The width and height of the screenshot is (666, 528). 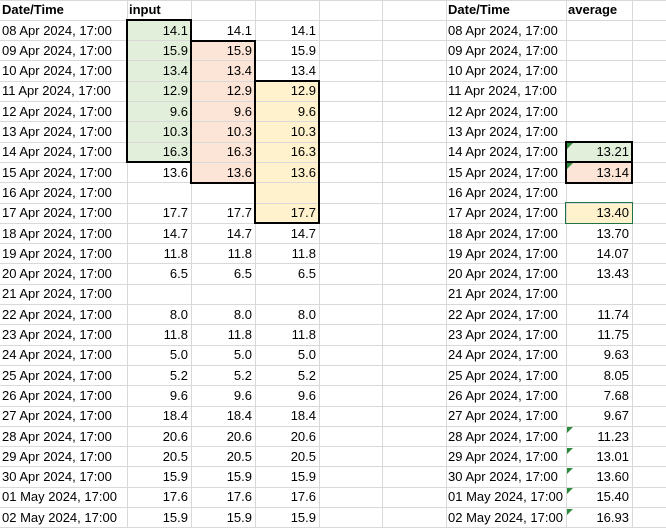 What do you see at coordinates (612, 233) in the screenshot?
I see `average-cell: 13.70` at bounding box center [612, 233].